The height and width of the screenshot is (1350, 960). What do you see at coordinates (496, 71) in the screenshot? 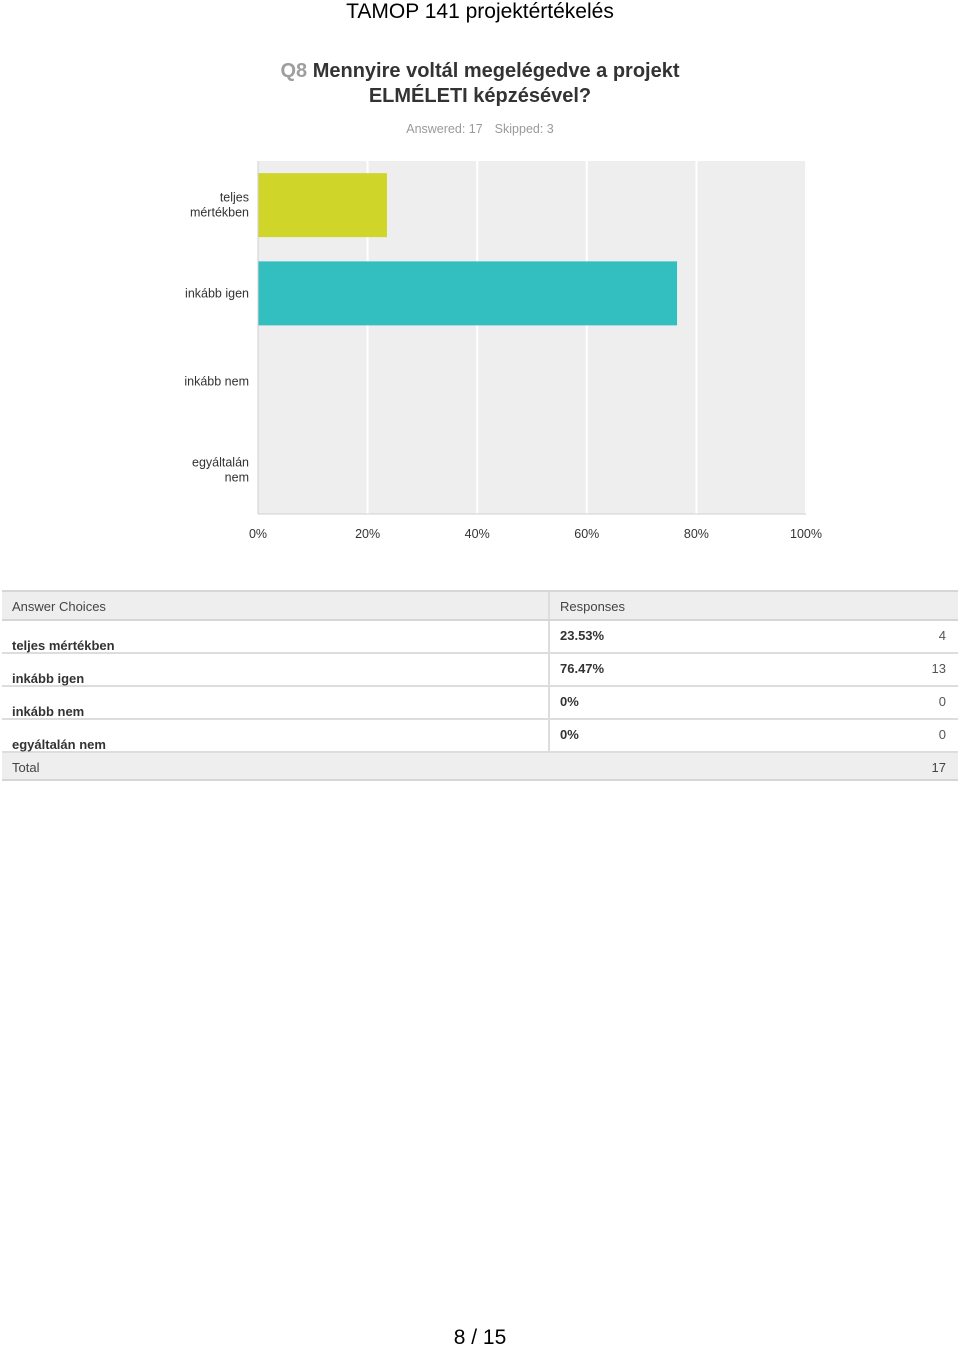
I see `question-text-line1: Mennyire voltál megelégedve a projekt` at bounding box center [496, 71].